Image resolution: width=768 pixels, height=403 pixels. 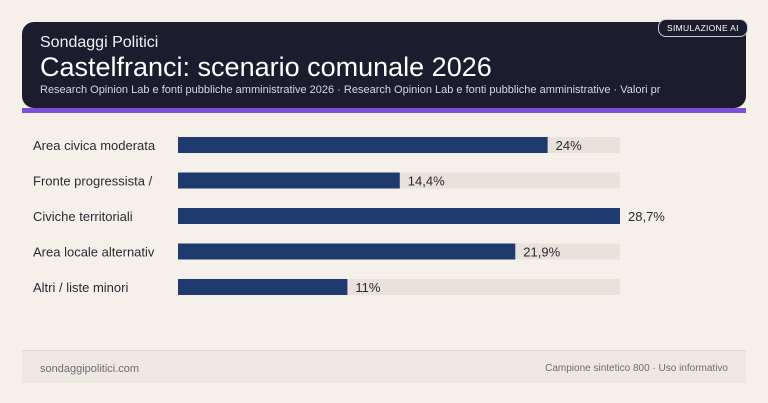 I want to click on category-label: Altri / liste minori, so click(x=80, y=287).